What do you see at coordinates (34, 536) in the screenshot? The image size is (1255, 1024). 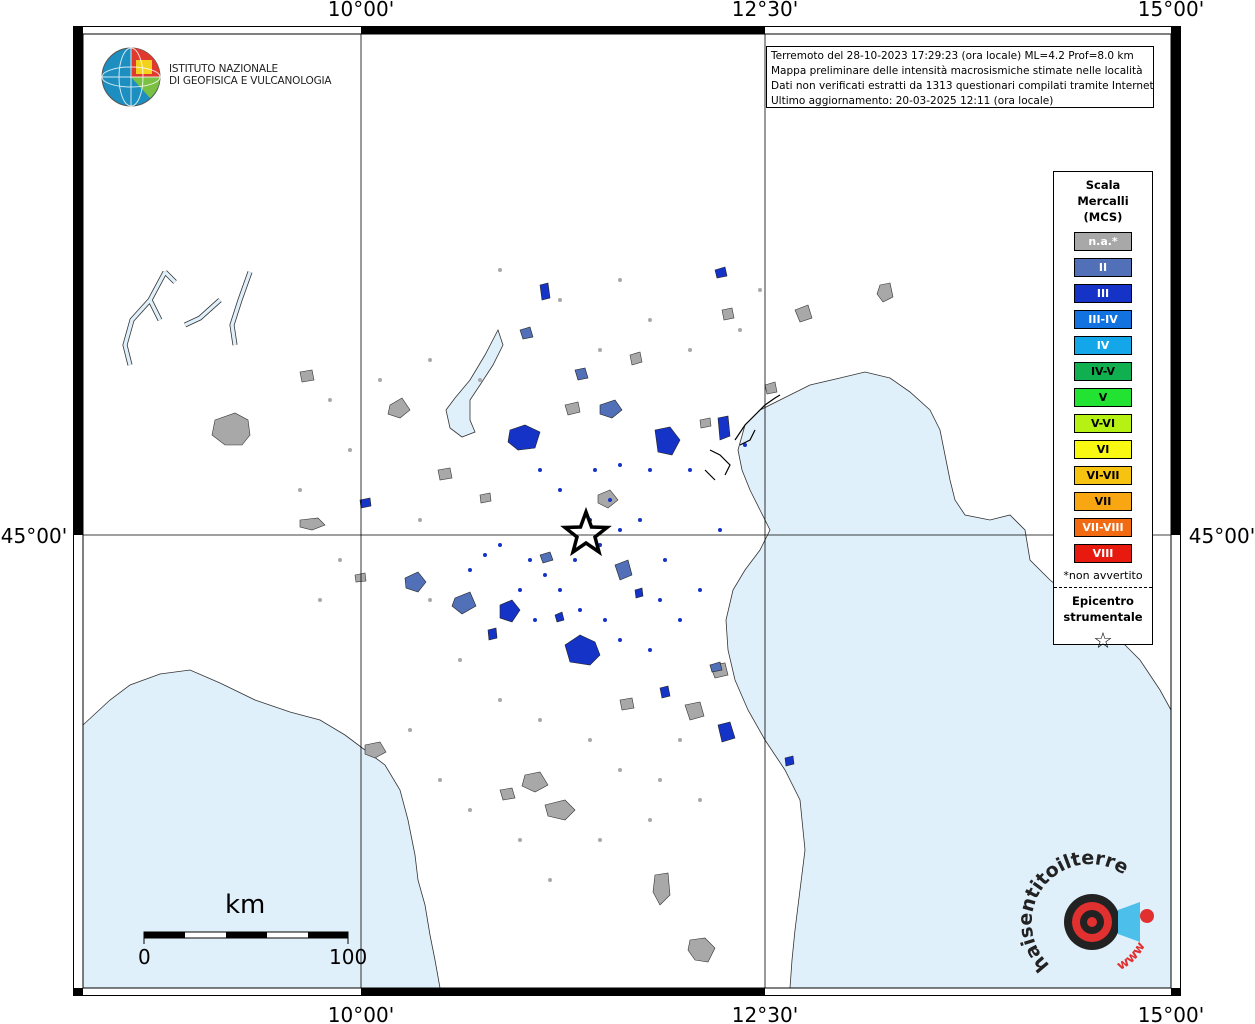 I see `lat-label-left: 45°00'` at bounding box center [34, 536].